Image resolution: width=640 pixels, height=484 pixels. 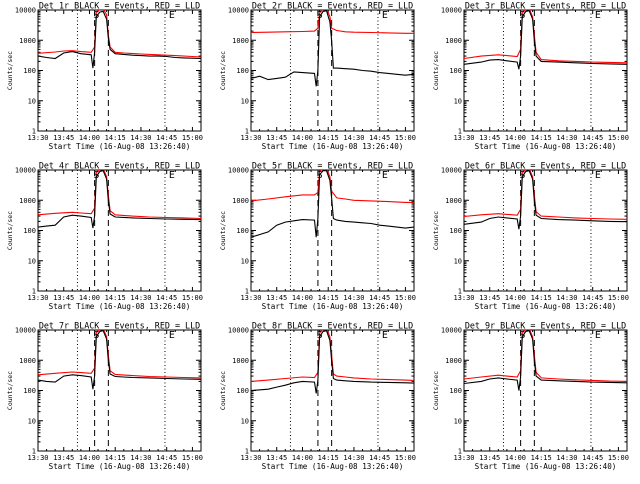 What do you see at coordinates (119, 326) in the screenshot?
I see `panel-title: Det 7r BLACK = Events, RED = LLD` at bounding box center [119, 326].